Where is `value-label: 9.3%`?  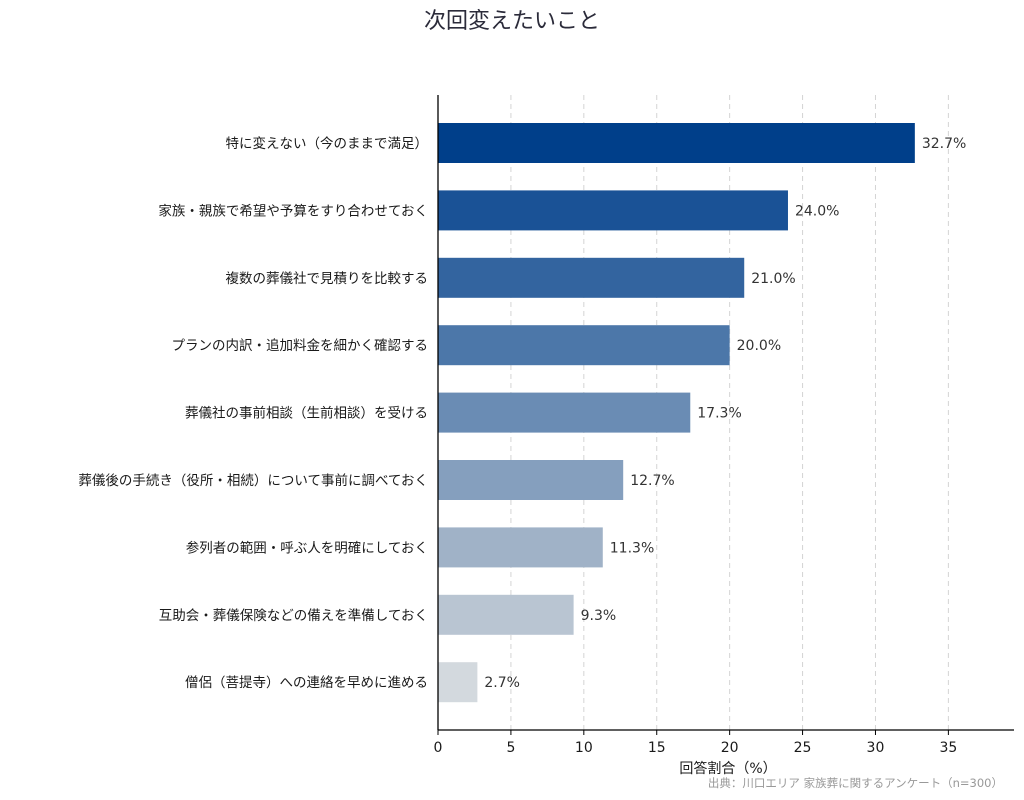 value-label: 9.3% is located at coordinates (599, 616).